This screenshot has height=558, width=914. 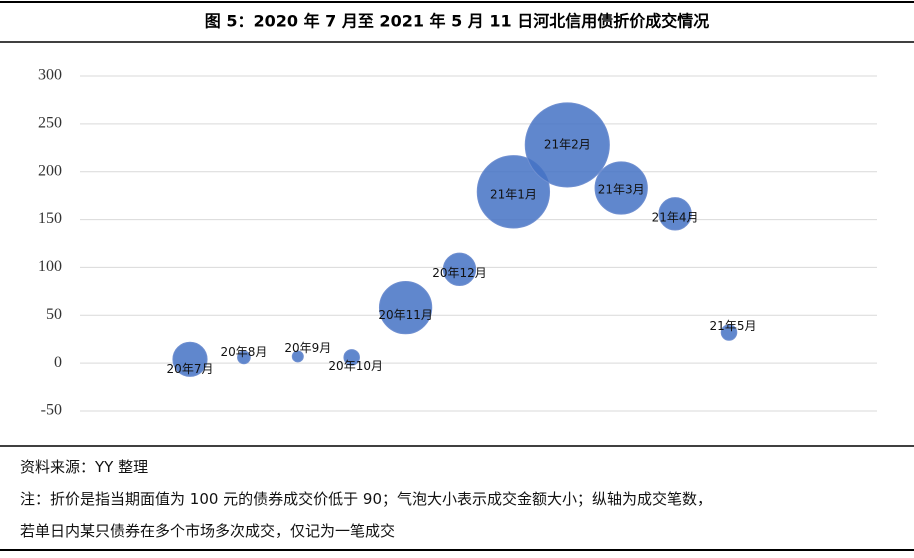 I want to click on bubble-label: 20年9月, so click(x=307, y=348).